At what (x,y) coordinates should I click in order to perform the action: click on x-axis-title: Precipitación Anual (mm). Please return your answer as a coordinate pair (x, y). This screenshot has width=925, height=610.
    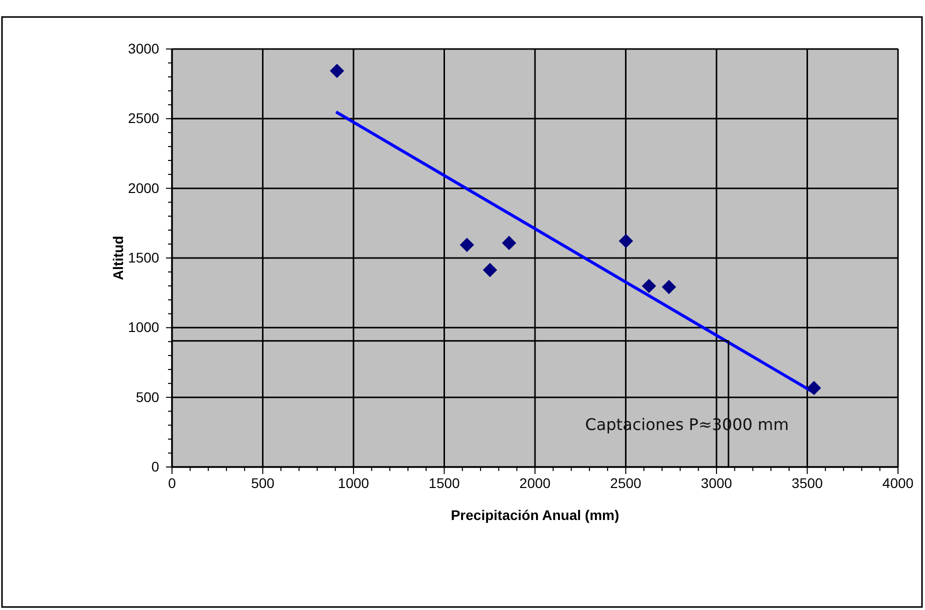
    Looking at the image, I should click on (535, 515).